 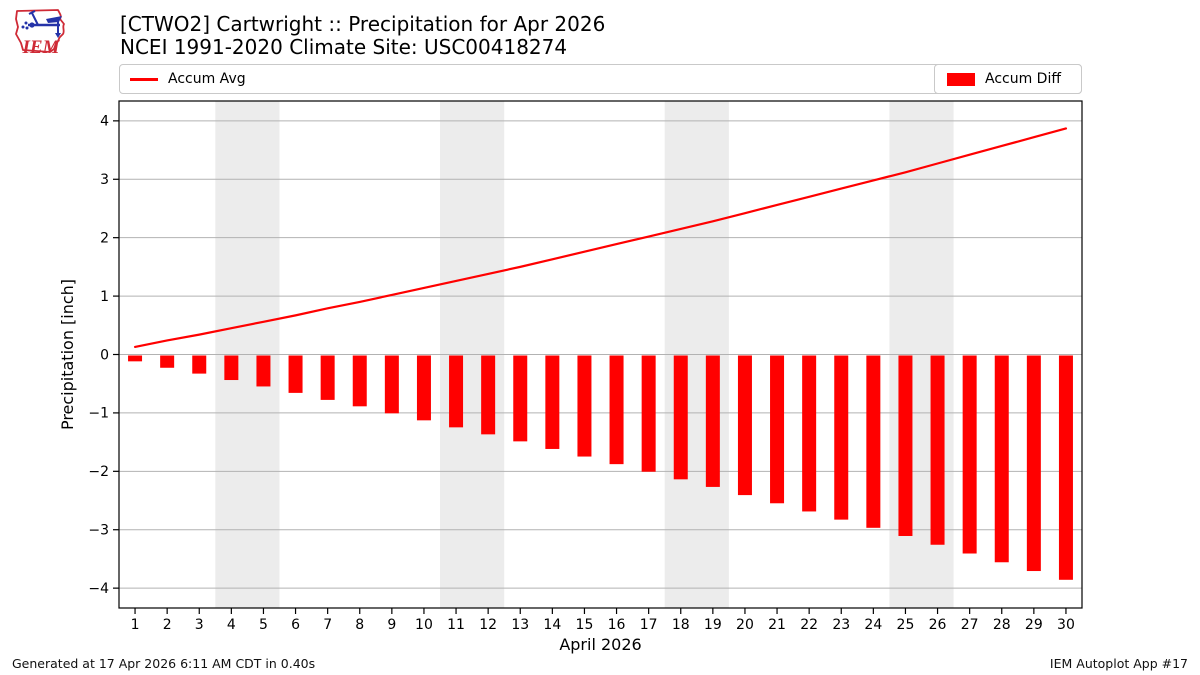 What do you see at coordinates (841, 625) in the screenshot?
I see `x-tick-label: 23` at bounding box center [841, 625].